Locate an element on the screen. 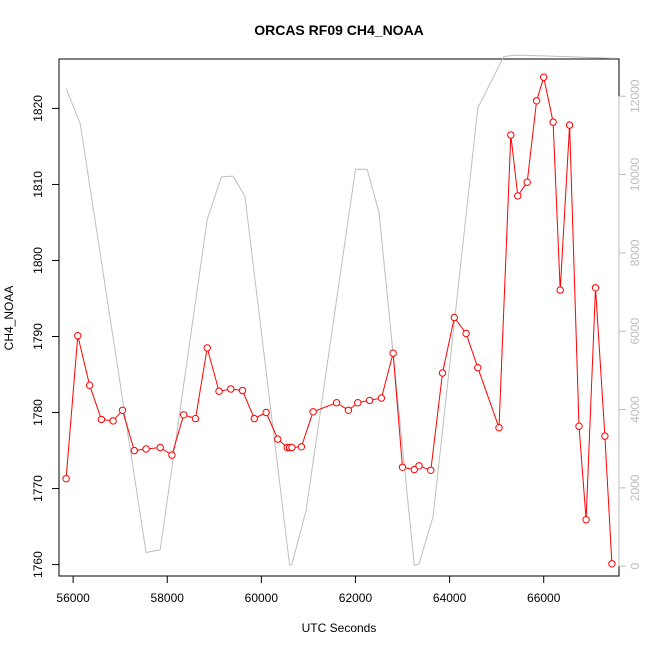  x-axis: 56000 58000 60000 62000 64000 66000 is located at coordinates (308, 590).